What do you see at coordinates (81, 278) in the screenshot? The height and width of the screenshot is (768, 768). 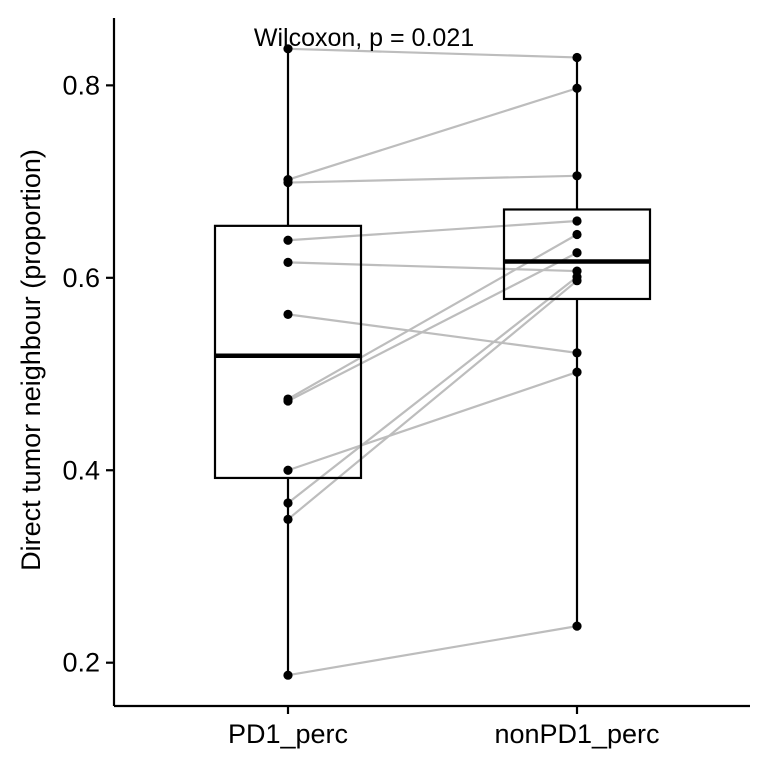 I see `y-tick-label: 0.6` at bounding box center [81, 278].